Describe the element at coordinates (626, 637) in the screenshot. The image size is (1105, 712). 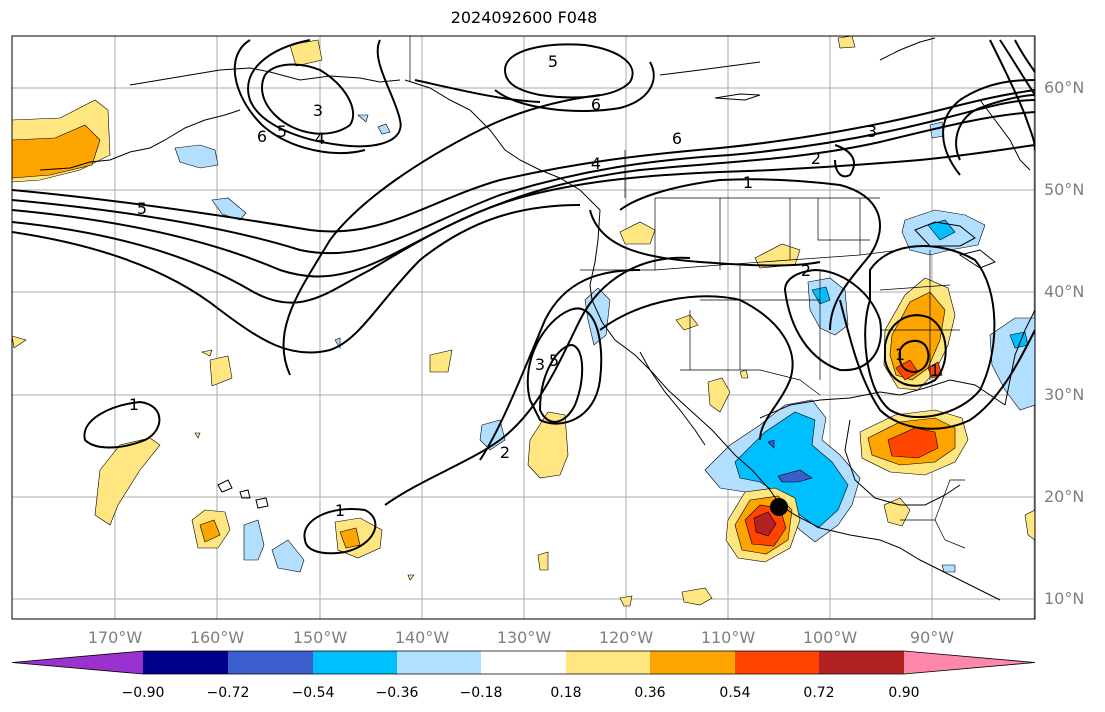
I see `lon-label: 120°W` at that location.